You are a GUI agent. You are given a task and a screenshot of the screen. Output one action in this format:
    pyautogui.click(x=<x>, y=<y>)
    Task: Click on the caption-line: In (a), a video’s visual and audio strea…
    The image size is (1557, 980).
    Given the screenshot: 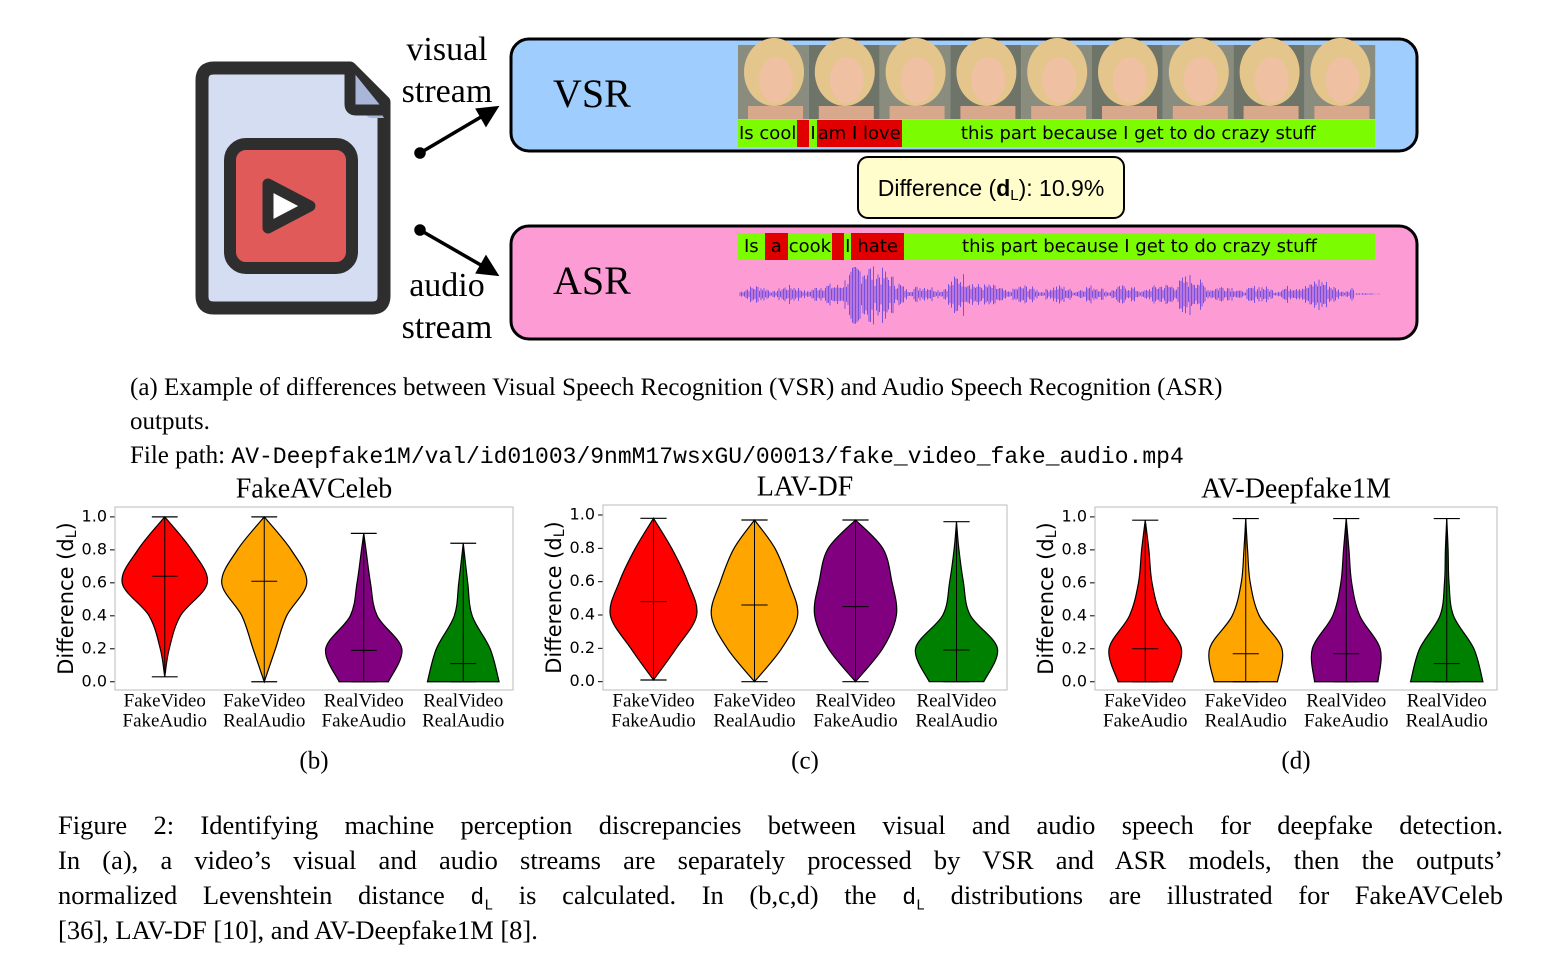 What is the action you would take?
    pyautogui.click(x=780, y=860)
    